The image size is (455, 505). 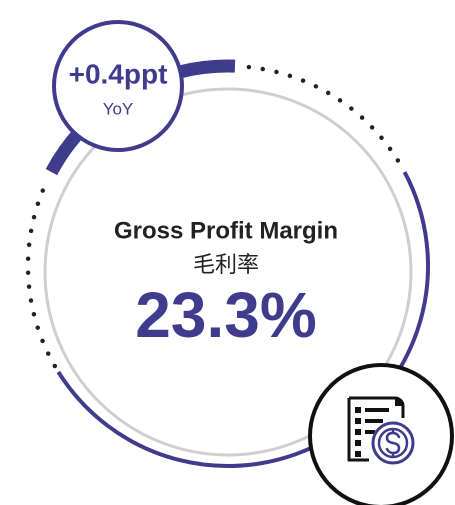 What do you see at coordinates (41, 272) in the screenshot?
I see `dotted-arc` at bounding box center [41, 272].